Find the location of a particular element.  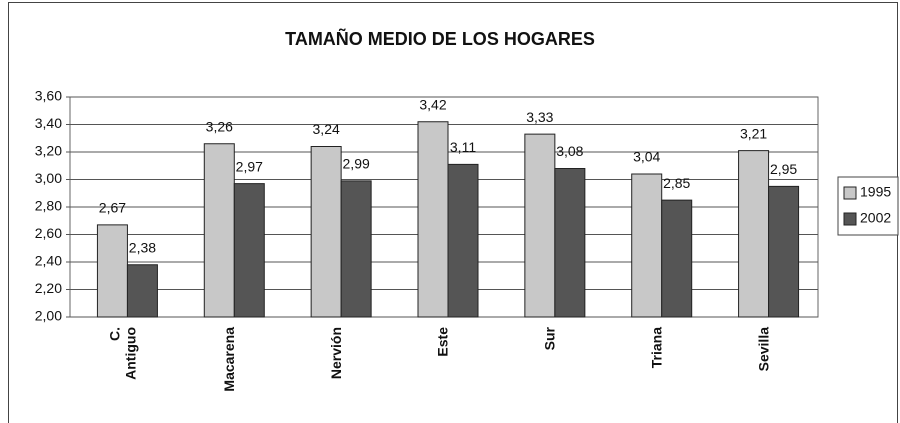

data-label: 2,97 is located at coordinates (249, 166).